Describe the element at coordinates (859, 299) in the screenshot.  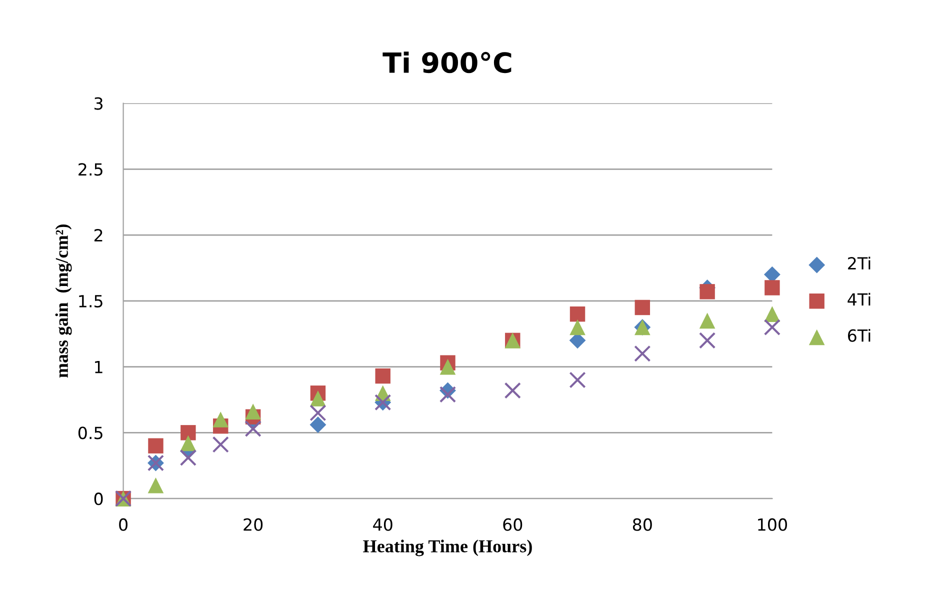
I see `legend-label: 4Ti` at that location.